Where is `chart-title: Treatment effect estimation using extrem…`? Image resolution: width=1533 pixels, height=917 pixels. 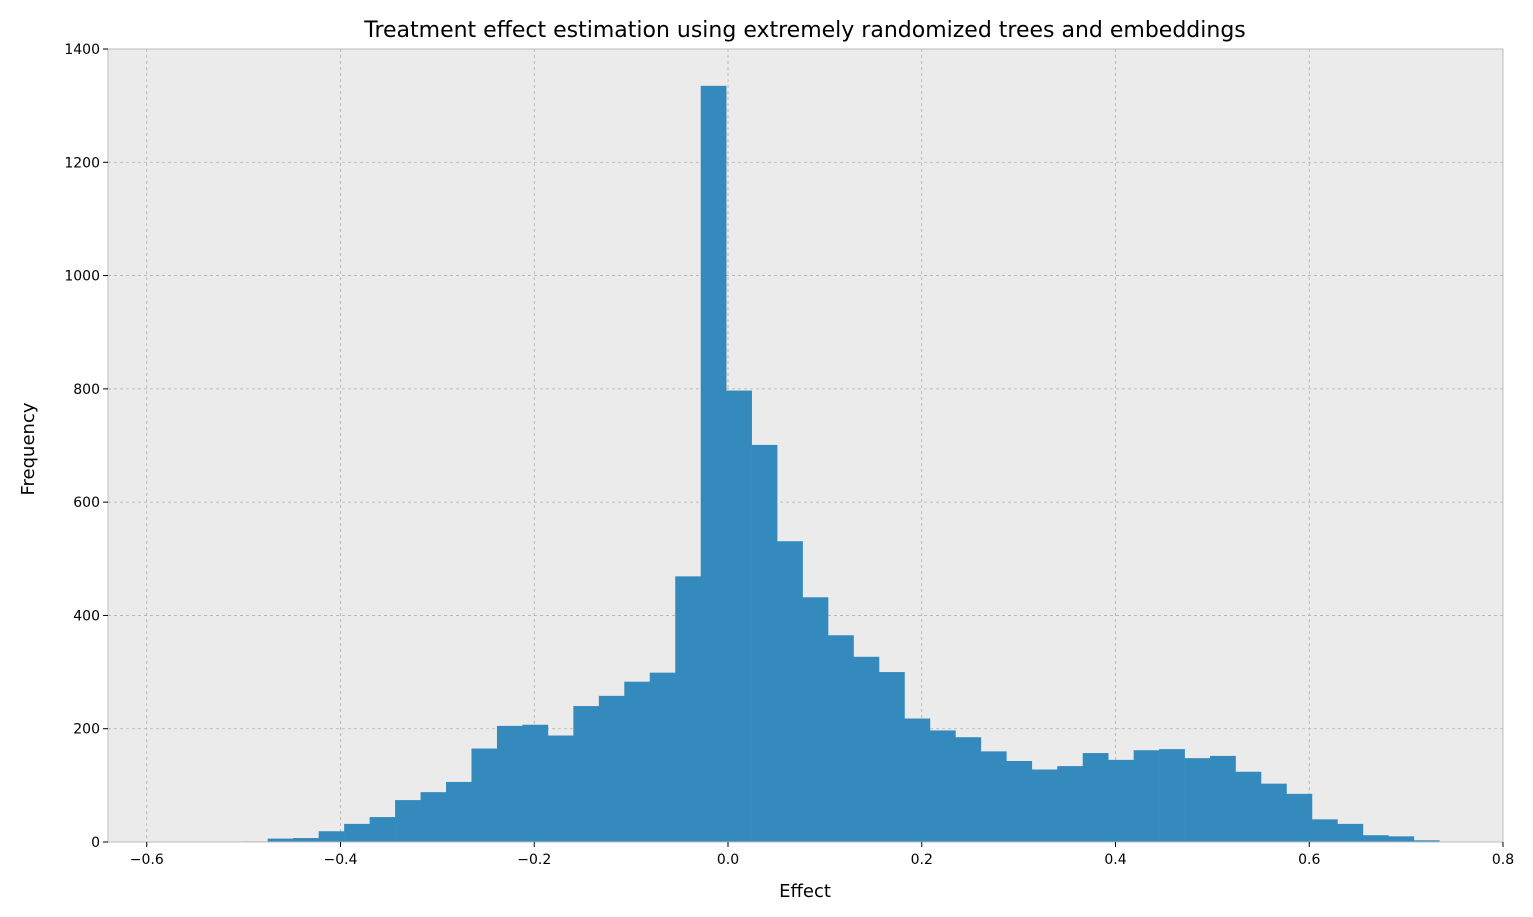
chart-title: Treatment effect estimation using extrem… is located at coordinates (804, 30).